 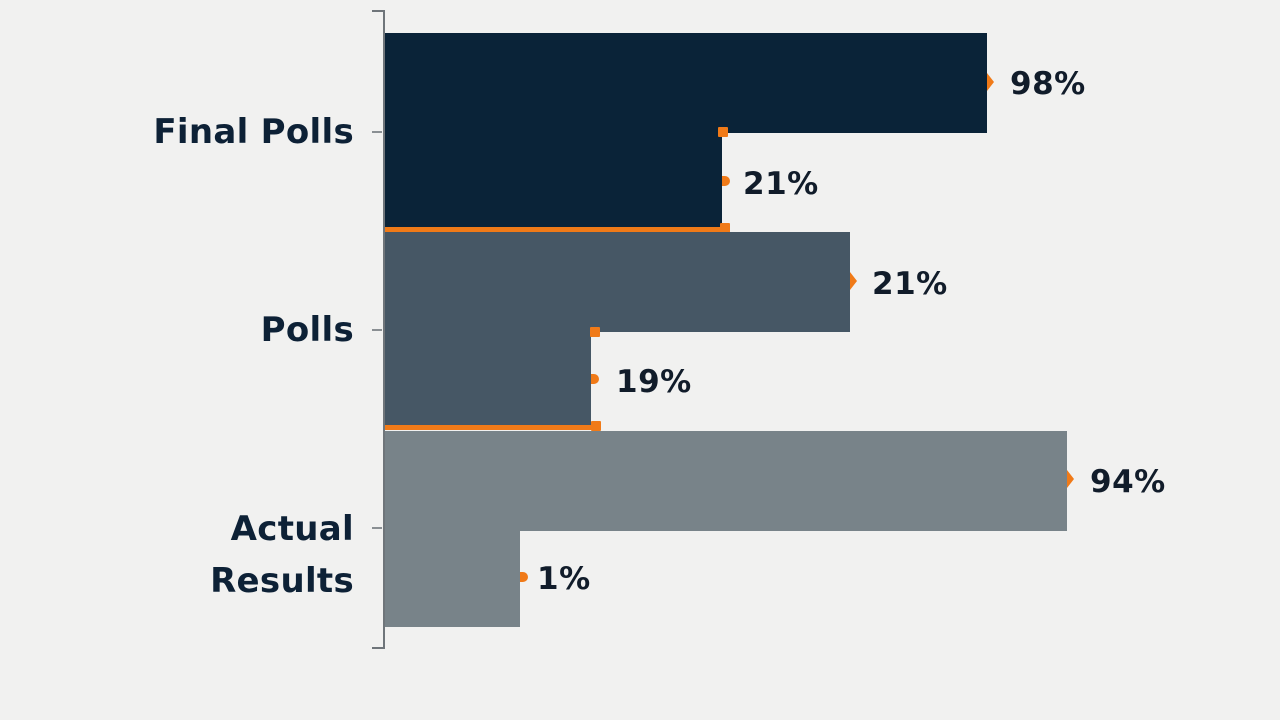 What do you see at coordinates (1128, 482) in the screenshot?
I see `value-label: 94%` at bounding box center [1128, 482].